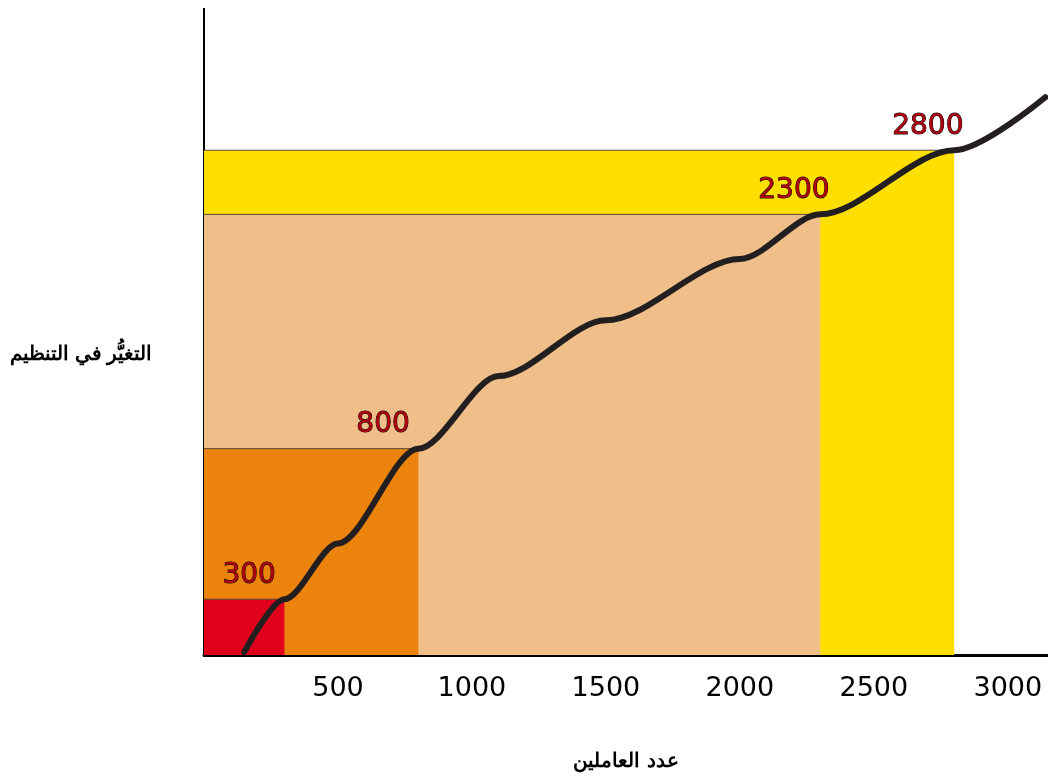 This screenshot has width=1048, height=778. Describe the element at coordinates (626, 760) in the screenshot. I see `x-axis-title: عدد العاملين` at that location.